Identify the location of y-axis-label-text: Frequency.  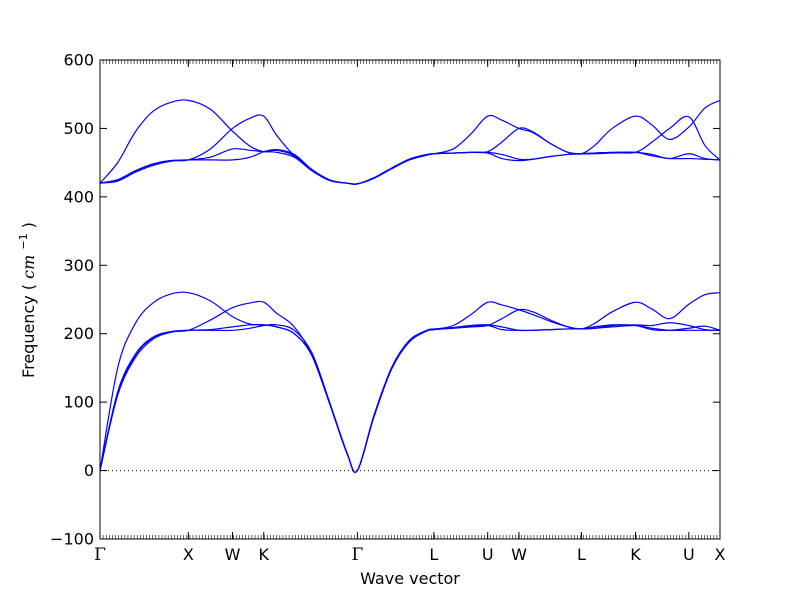
(28, 336).